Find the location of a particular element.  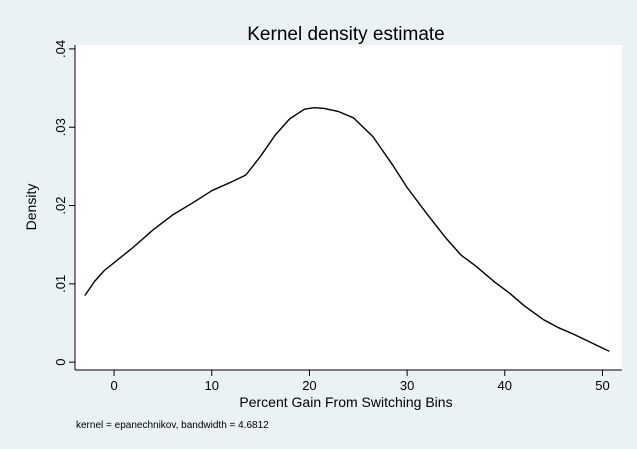

y-tick-label: .04 is located at coordinates (60, 49).